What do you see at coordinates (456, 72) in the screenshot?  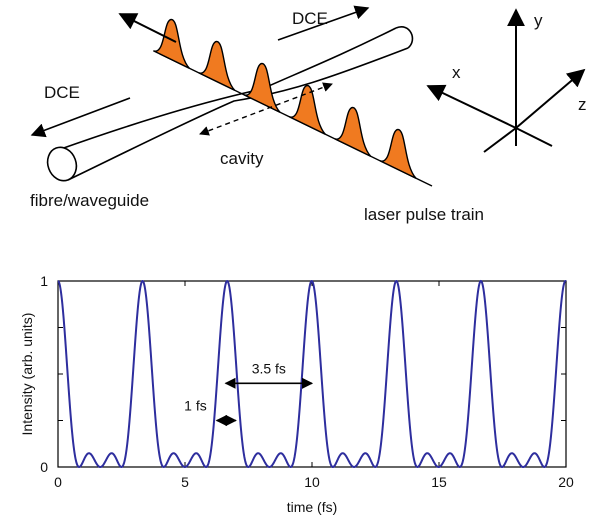 I see `x-axis-label: x` at bounding box center [456, 72].